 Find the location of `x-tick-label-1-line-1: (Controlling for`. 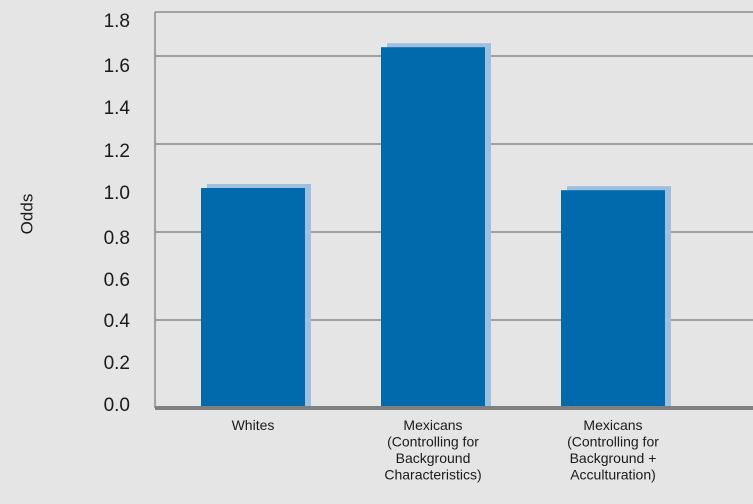

x-tick-label-1-line-1: (Controlling for is located at coordinates (433, 442).